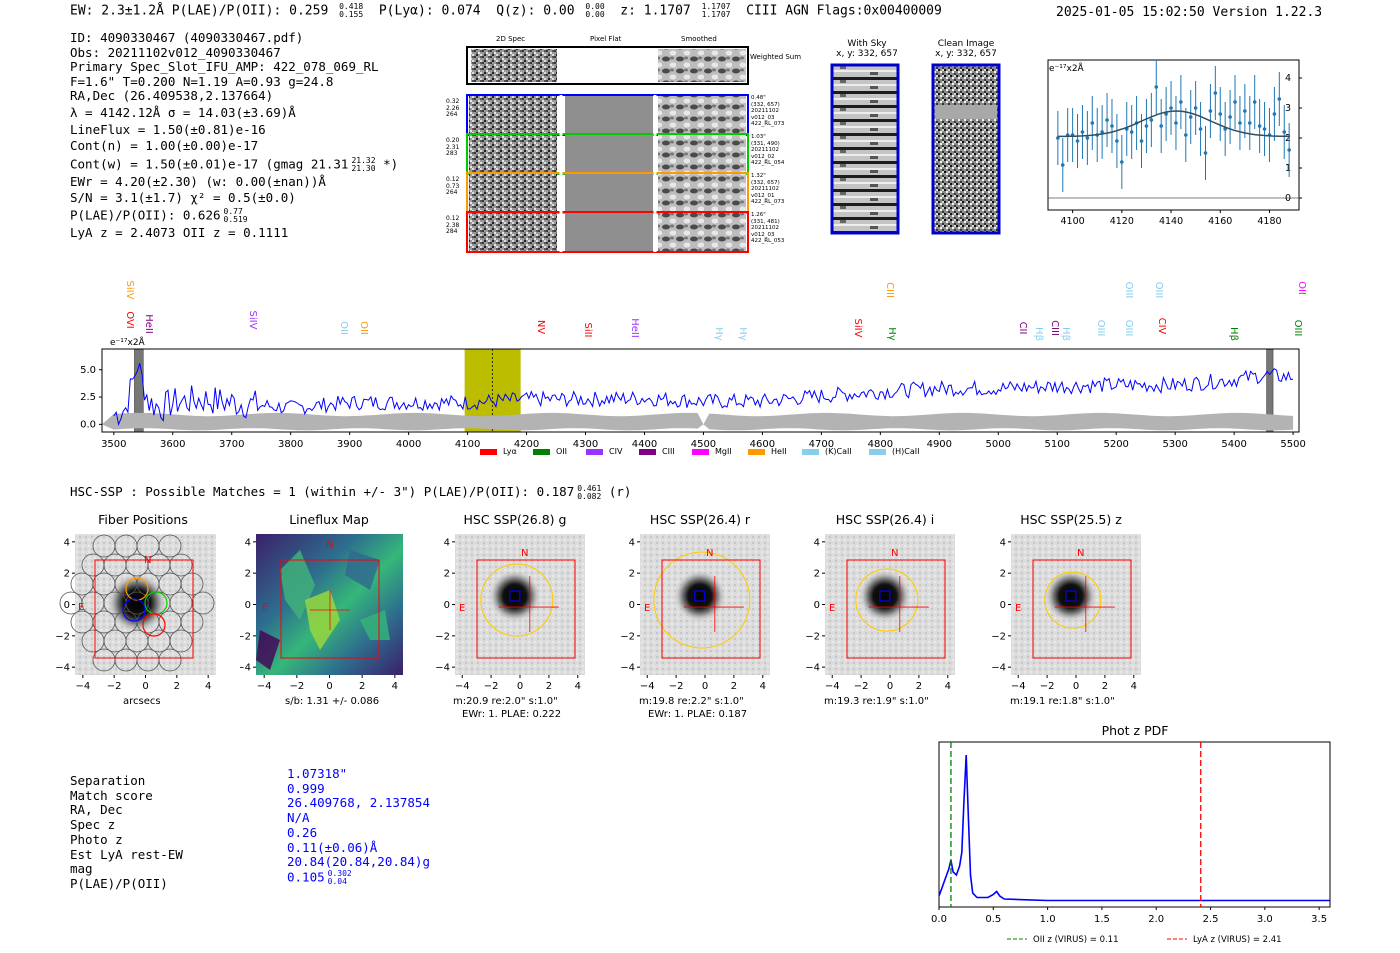  Describe the element at coordinates (540, 327) in the screenshot. I see `marker-nv: NV` at that location.